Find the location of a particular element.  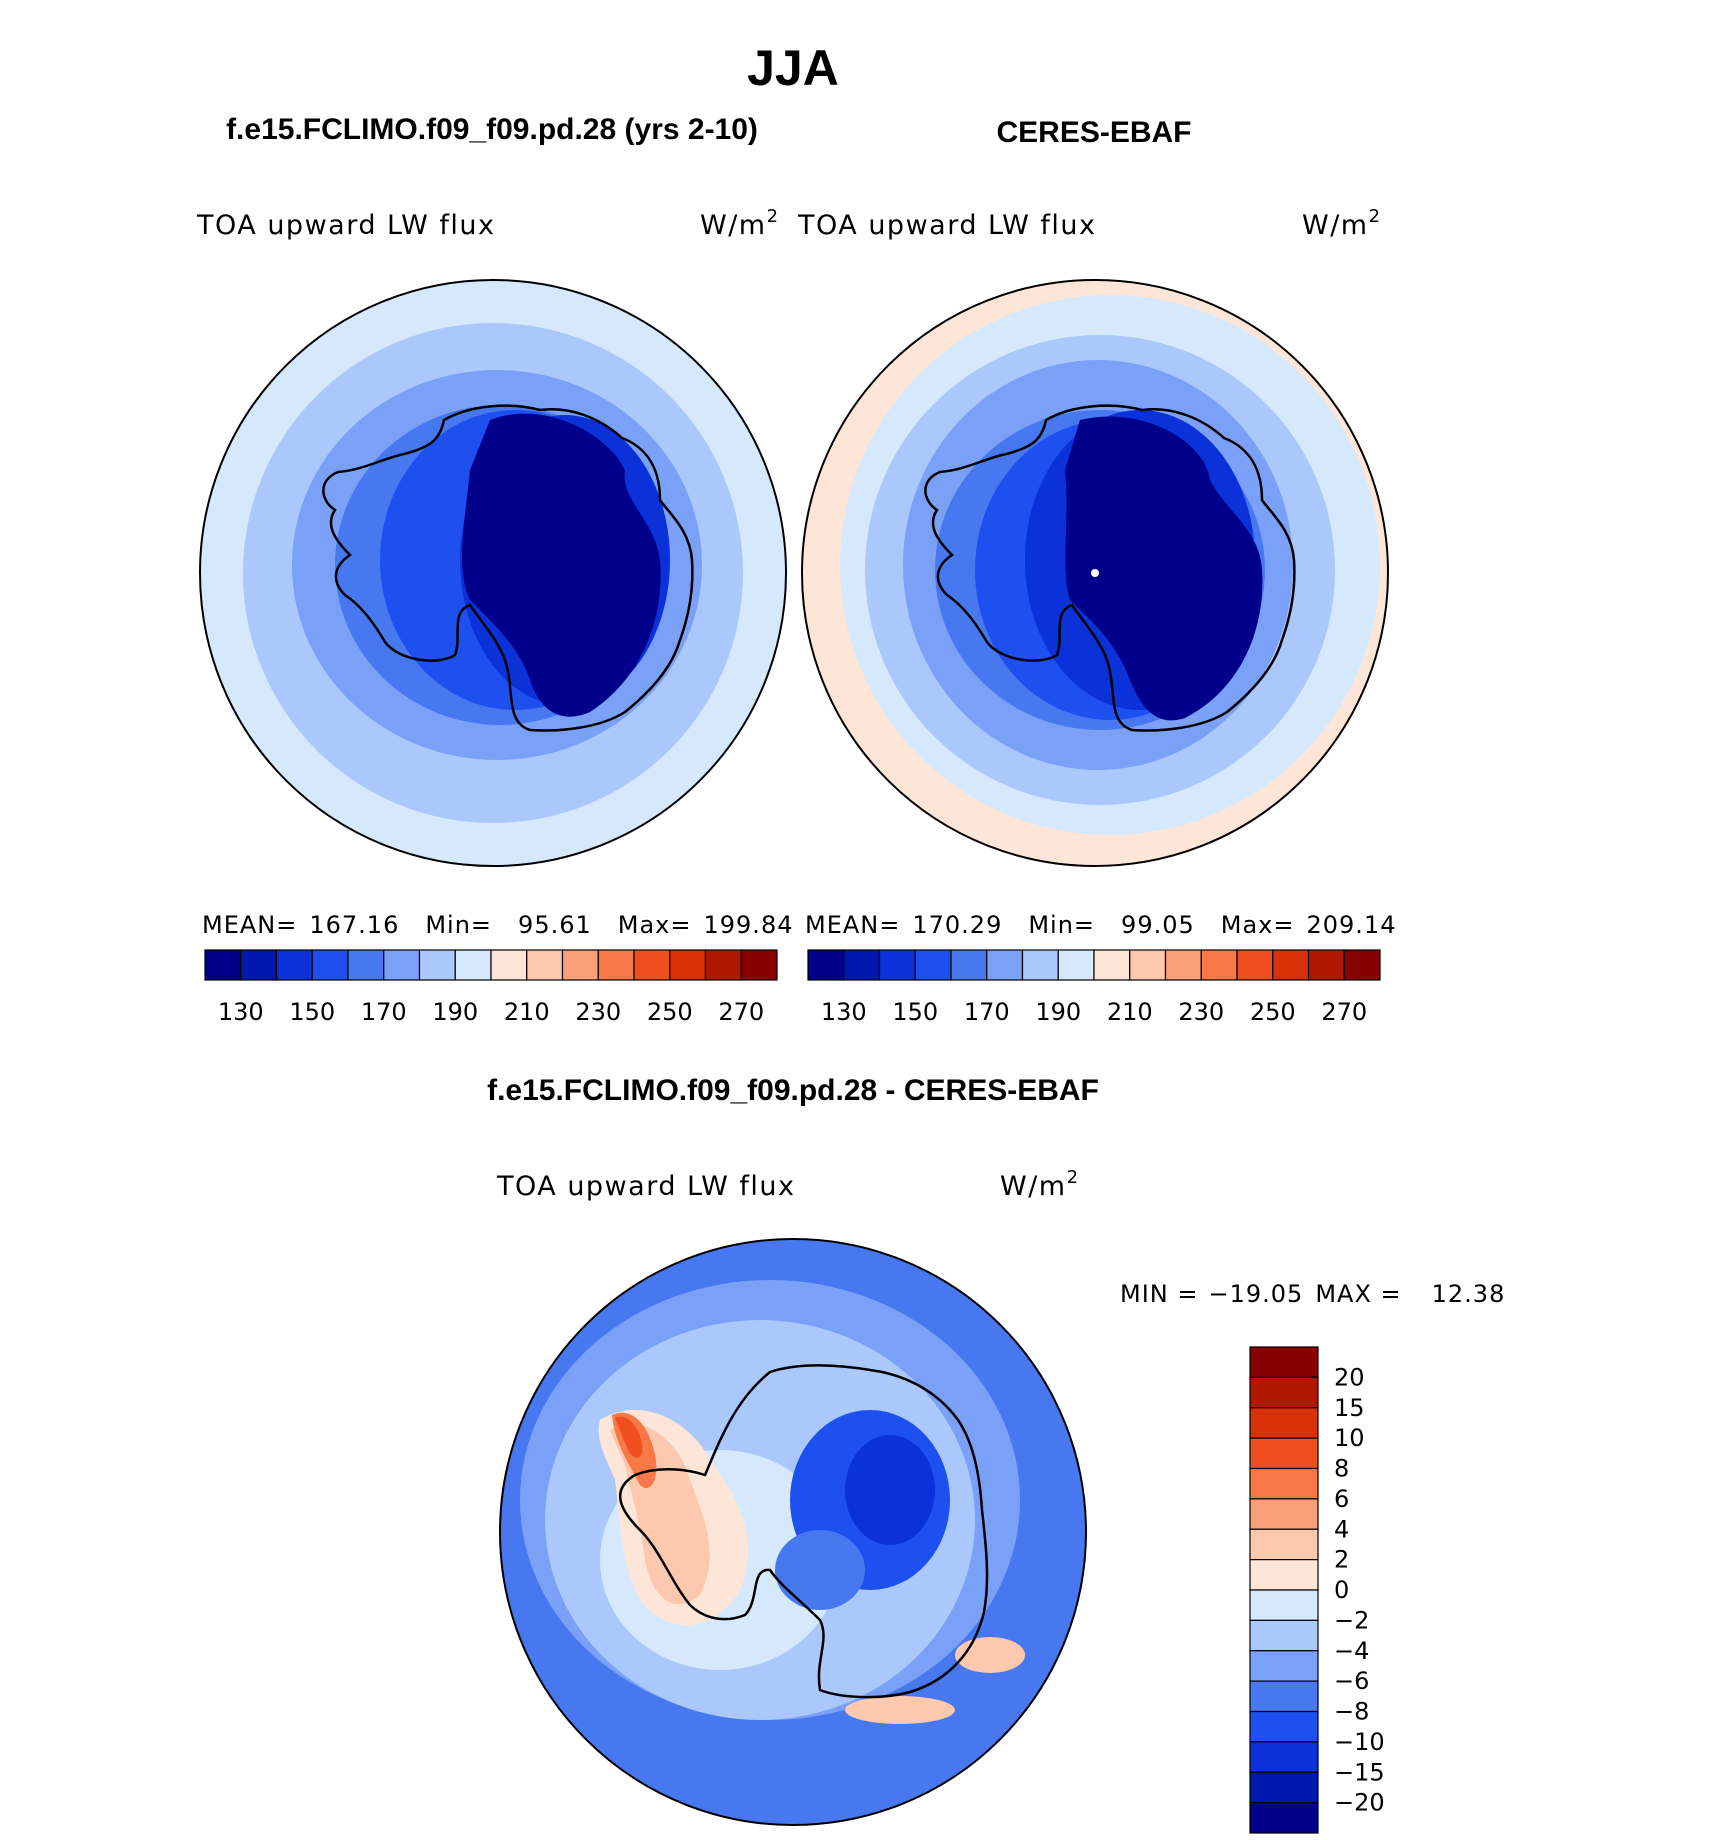

colorbar-tick-label: 10 is located at coordinates (1349, 1438).